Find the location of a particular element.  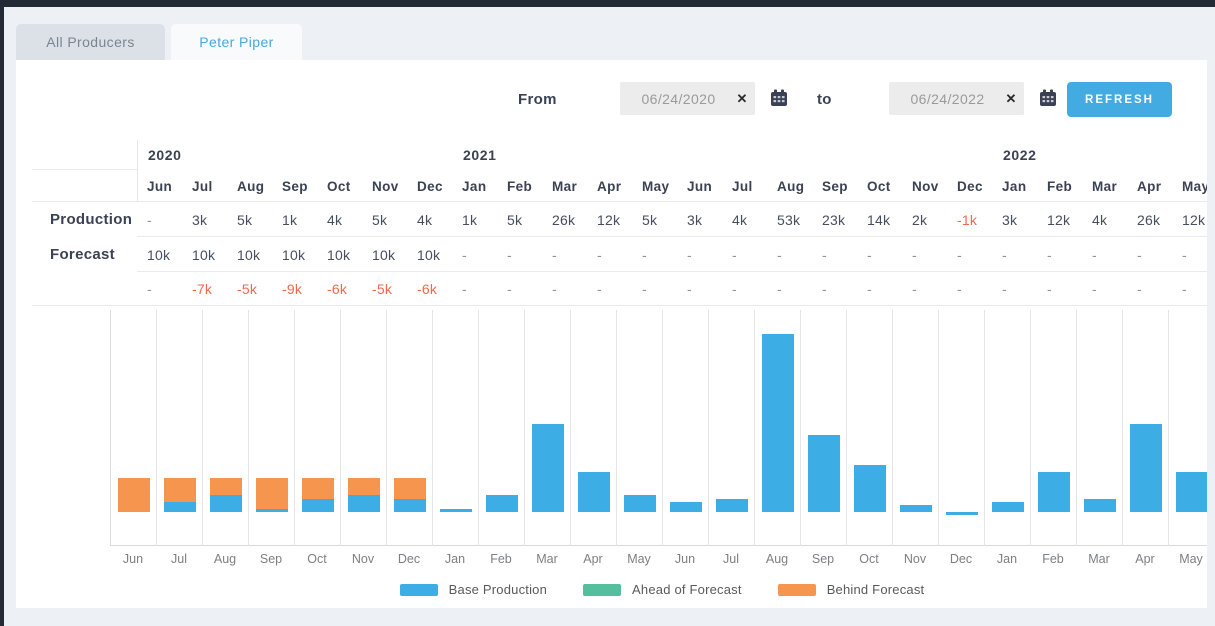

month-header-19: Jan is located at coordinates (1014, 186).